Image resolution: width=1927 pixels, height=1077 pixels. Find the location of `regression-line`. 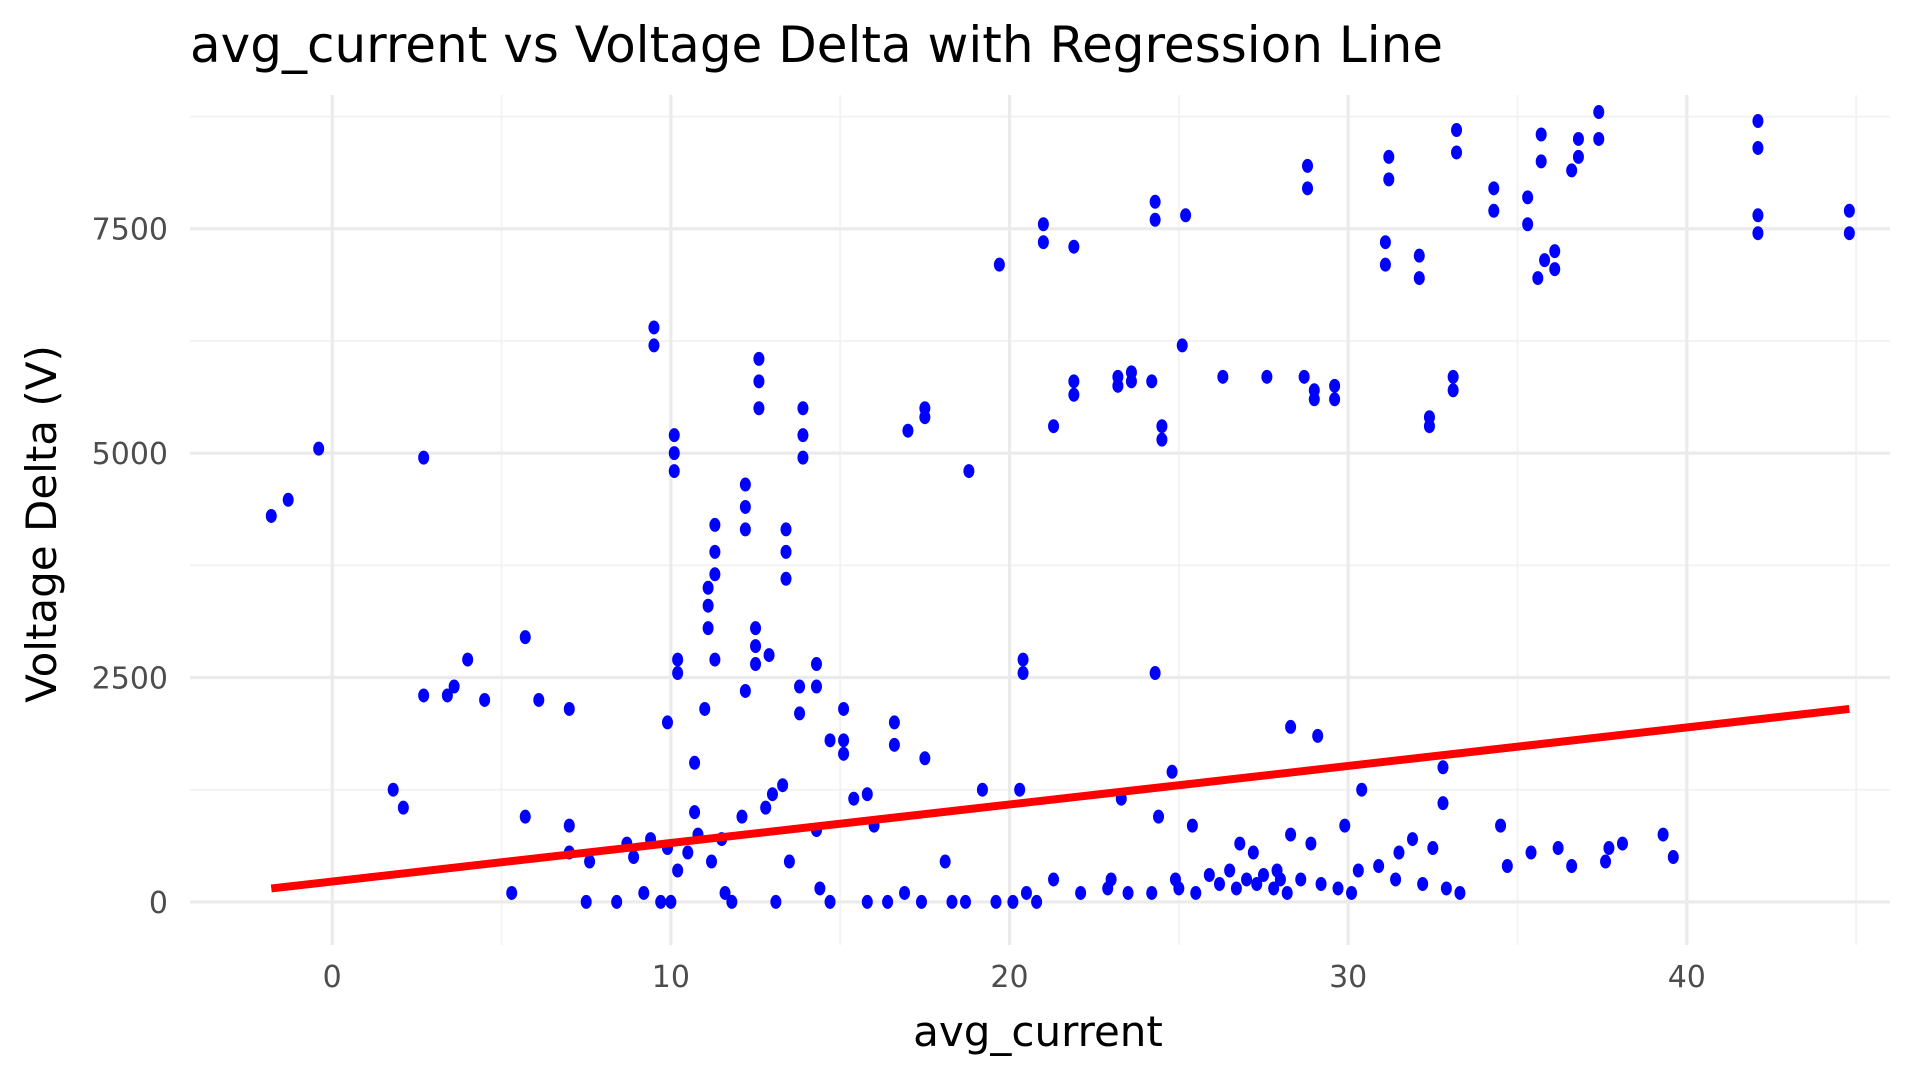

regression-line is located at coordinates (1060, 798).